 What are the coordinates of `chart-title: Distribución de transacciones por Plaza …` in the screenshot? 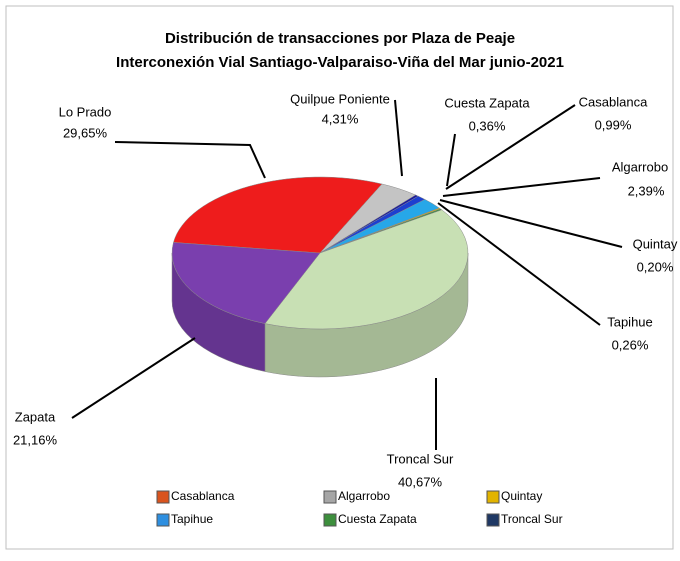 It's located at (340, 38).